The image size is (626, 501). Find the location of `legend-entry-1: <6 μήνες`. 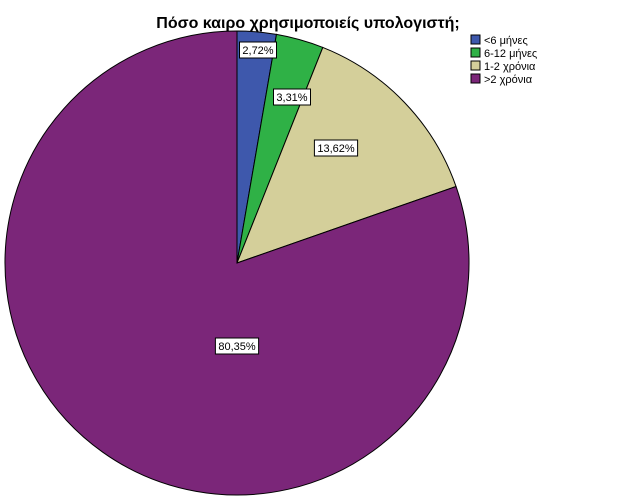

legend-entry-1: <6 μήνες is located at coordinates (499, 40).